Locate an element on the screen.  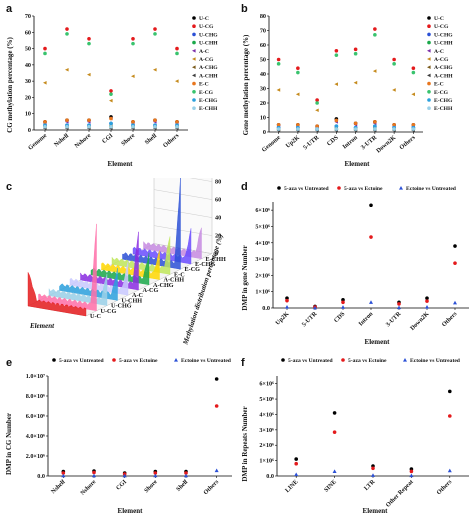
row-label-a-chg: A-CHG is located at coordinates (163, 285).